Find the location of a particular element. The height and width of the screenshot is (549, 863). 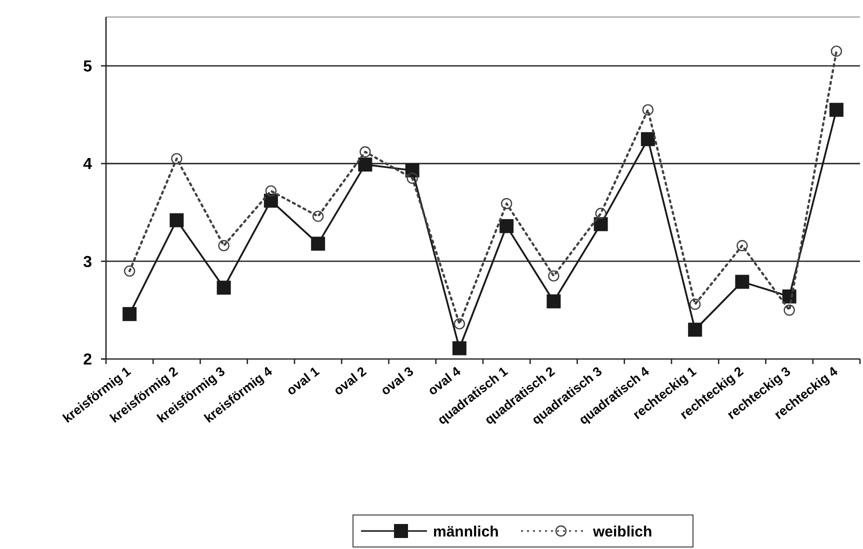

y-tick-label: 5 is located at coordinates (87, 67).